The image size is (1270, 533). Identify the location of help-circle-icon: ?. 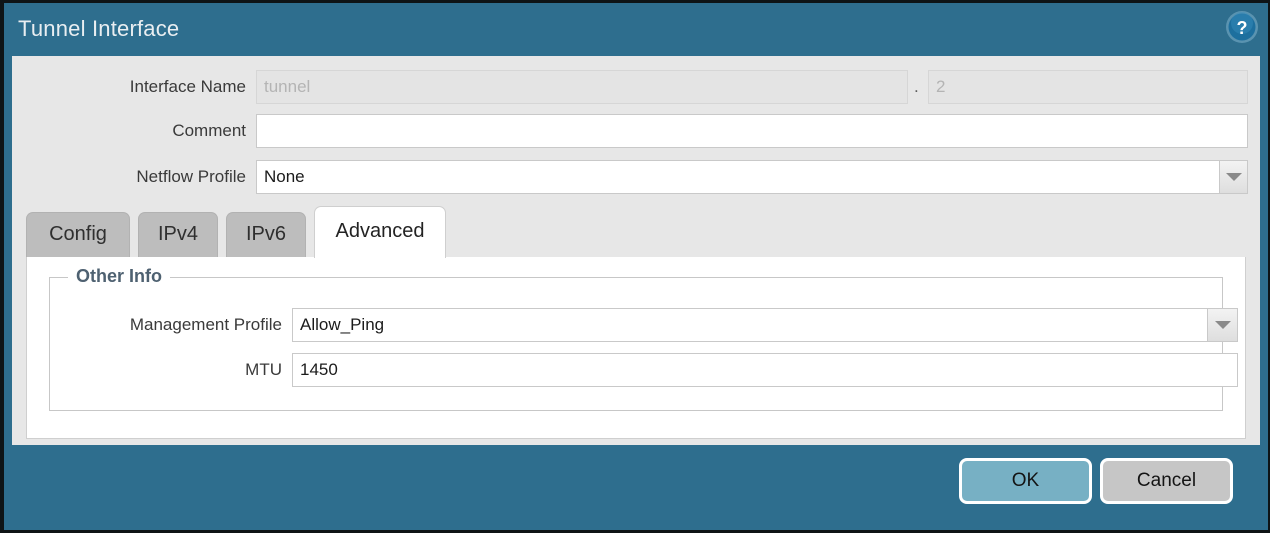
(1242, 27).